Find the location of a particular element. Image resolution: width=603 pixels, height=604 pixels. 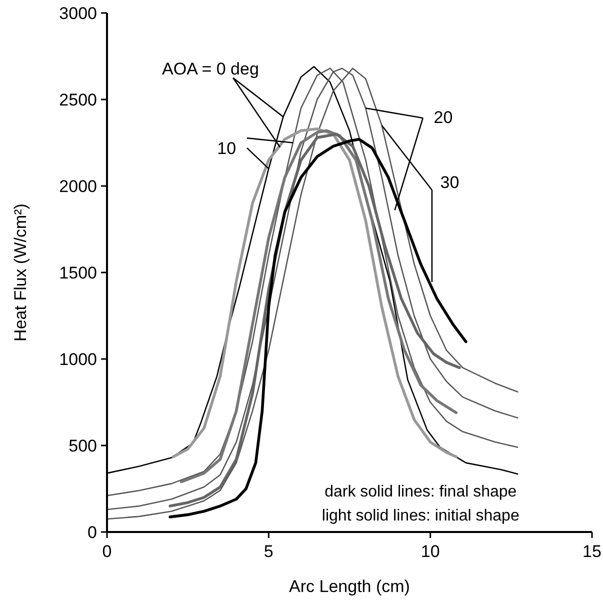

y-tick-label: 1000 is located at coordinates (78, 359).